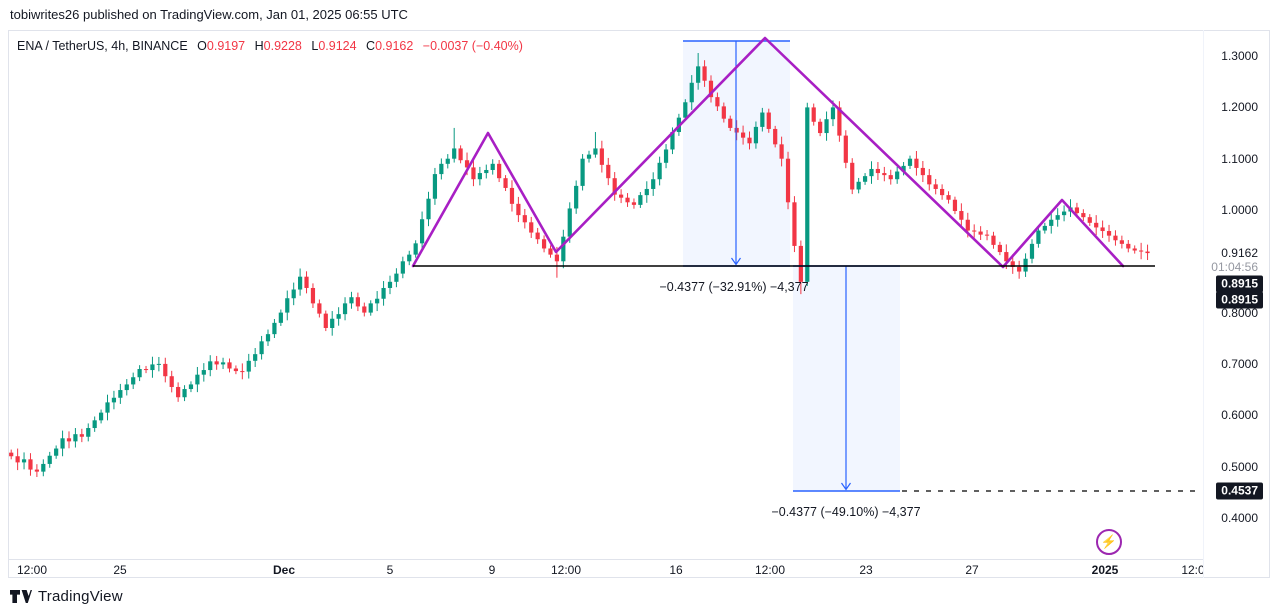  Describe the element at coordinates (1105, 570) in the screenshot. I see `time-tick-2025: 2025` at that location.